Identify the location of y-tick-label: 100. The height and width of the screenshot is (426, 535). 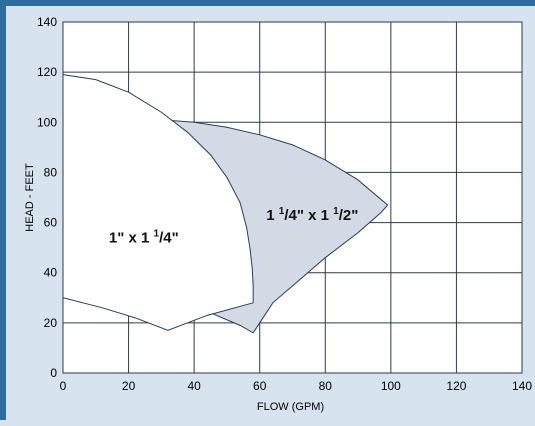
(47, 122).